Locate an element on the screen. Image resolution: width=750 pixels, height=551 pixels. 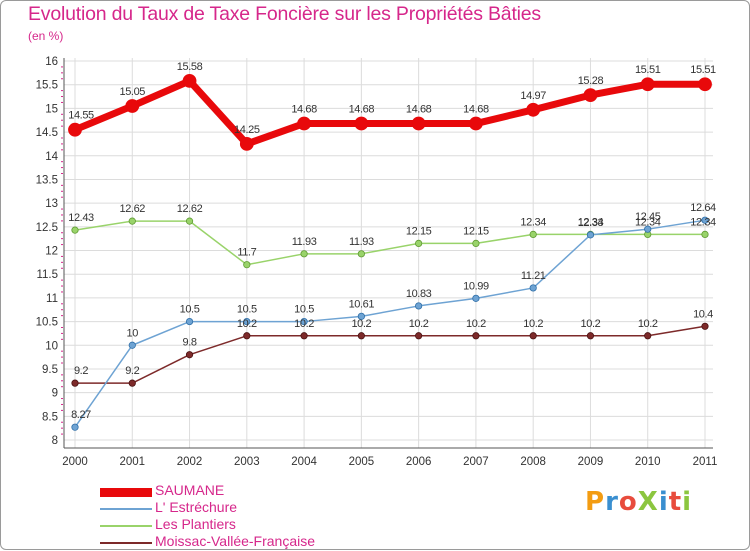
data-label: 12.33 is located at coordinates (591, 223).